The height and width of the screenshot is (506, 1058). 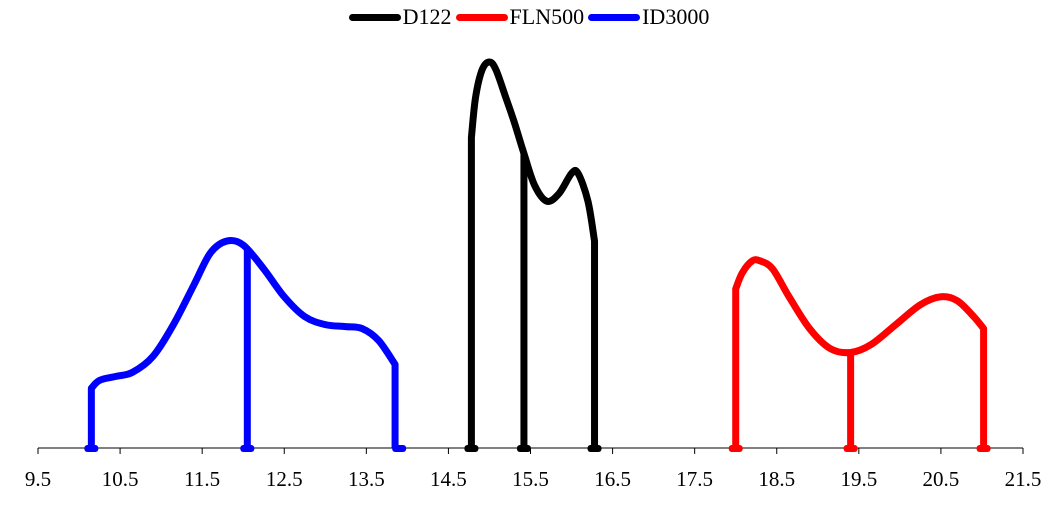 I want to click on x-tick-label: 16.5, so click(x=612, y=479).